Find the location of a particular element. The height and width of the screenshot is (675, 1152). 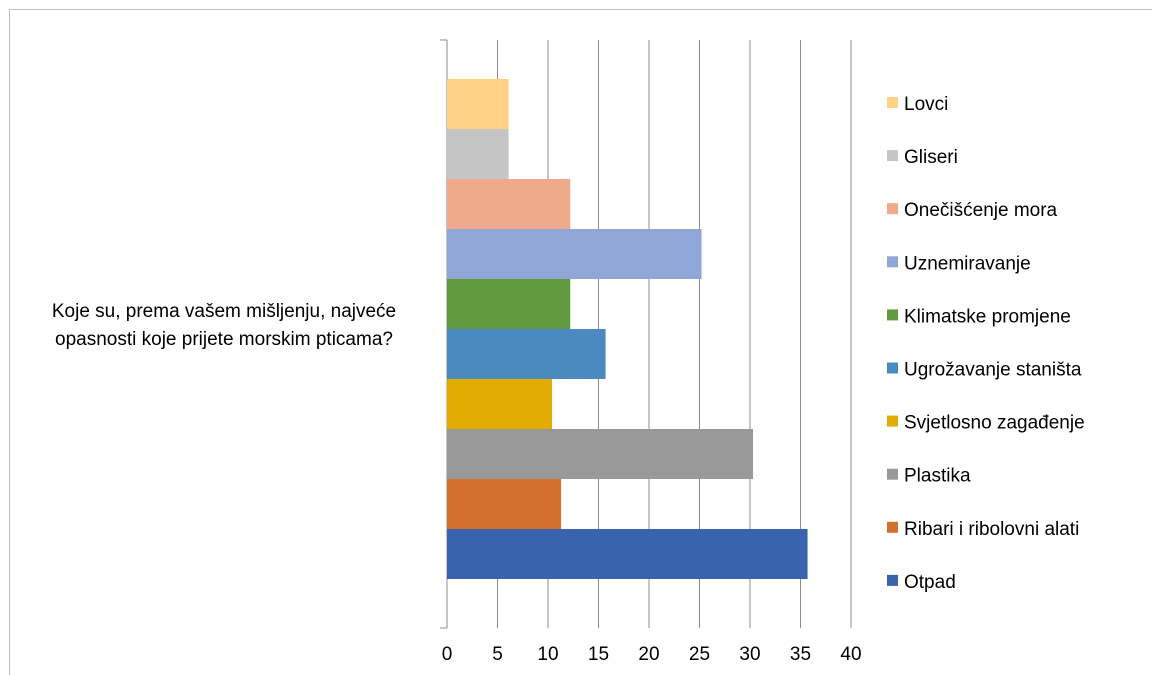

x-tick-label: 0 is located at coordinates (447, 654).